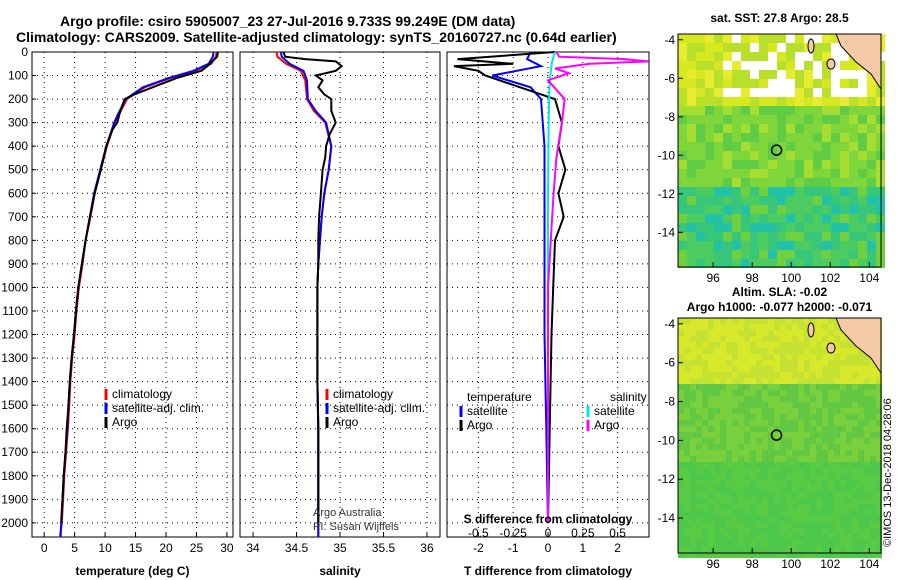 This screenshot has width=900, height=580. Describe the element at coordinates (669, 117) in the screenshot. I see `map-y-tick-label: -8` at that location.